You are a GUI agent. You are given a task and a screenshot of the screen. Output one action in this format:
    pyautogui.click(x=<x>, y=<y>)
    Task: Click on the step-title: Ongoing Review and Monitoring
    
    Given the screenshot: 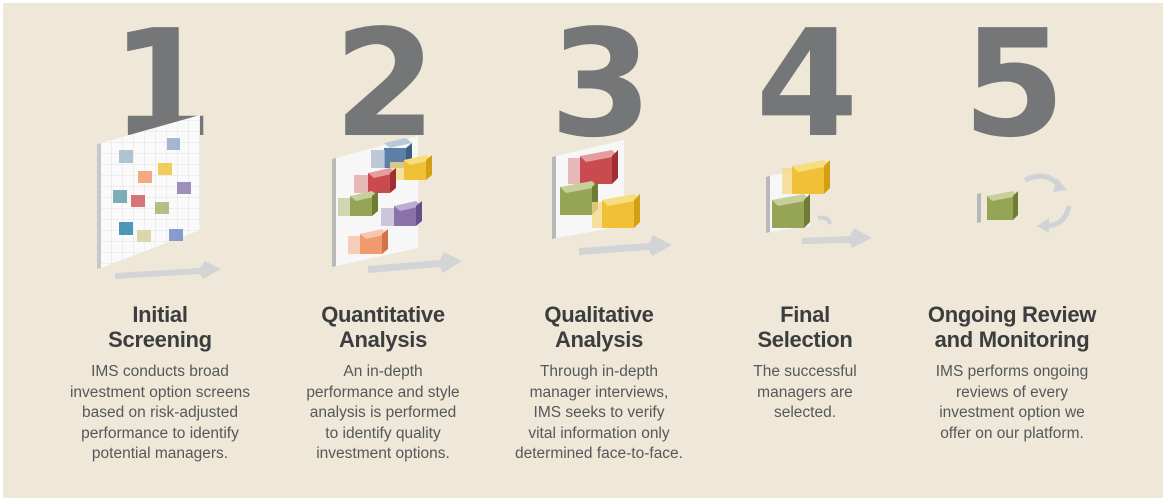 What is the action you would take?
    pyautogui.click(x=1012, y=327)
    